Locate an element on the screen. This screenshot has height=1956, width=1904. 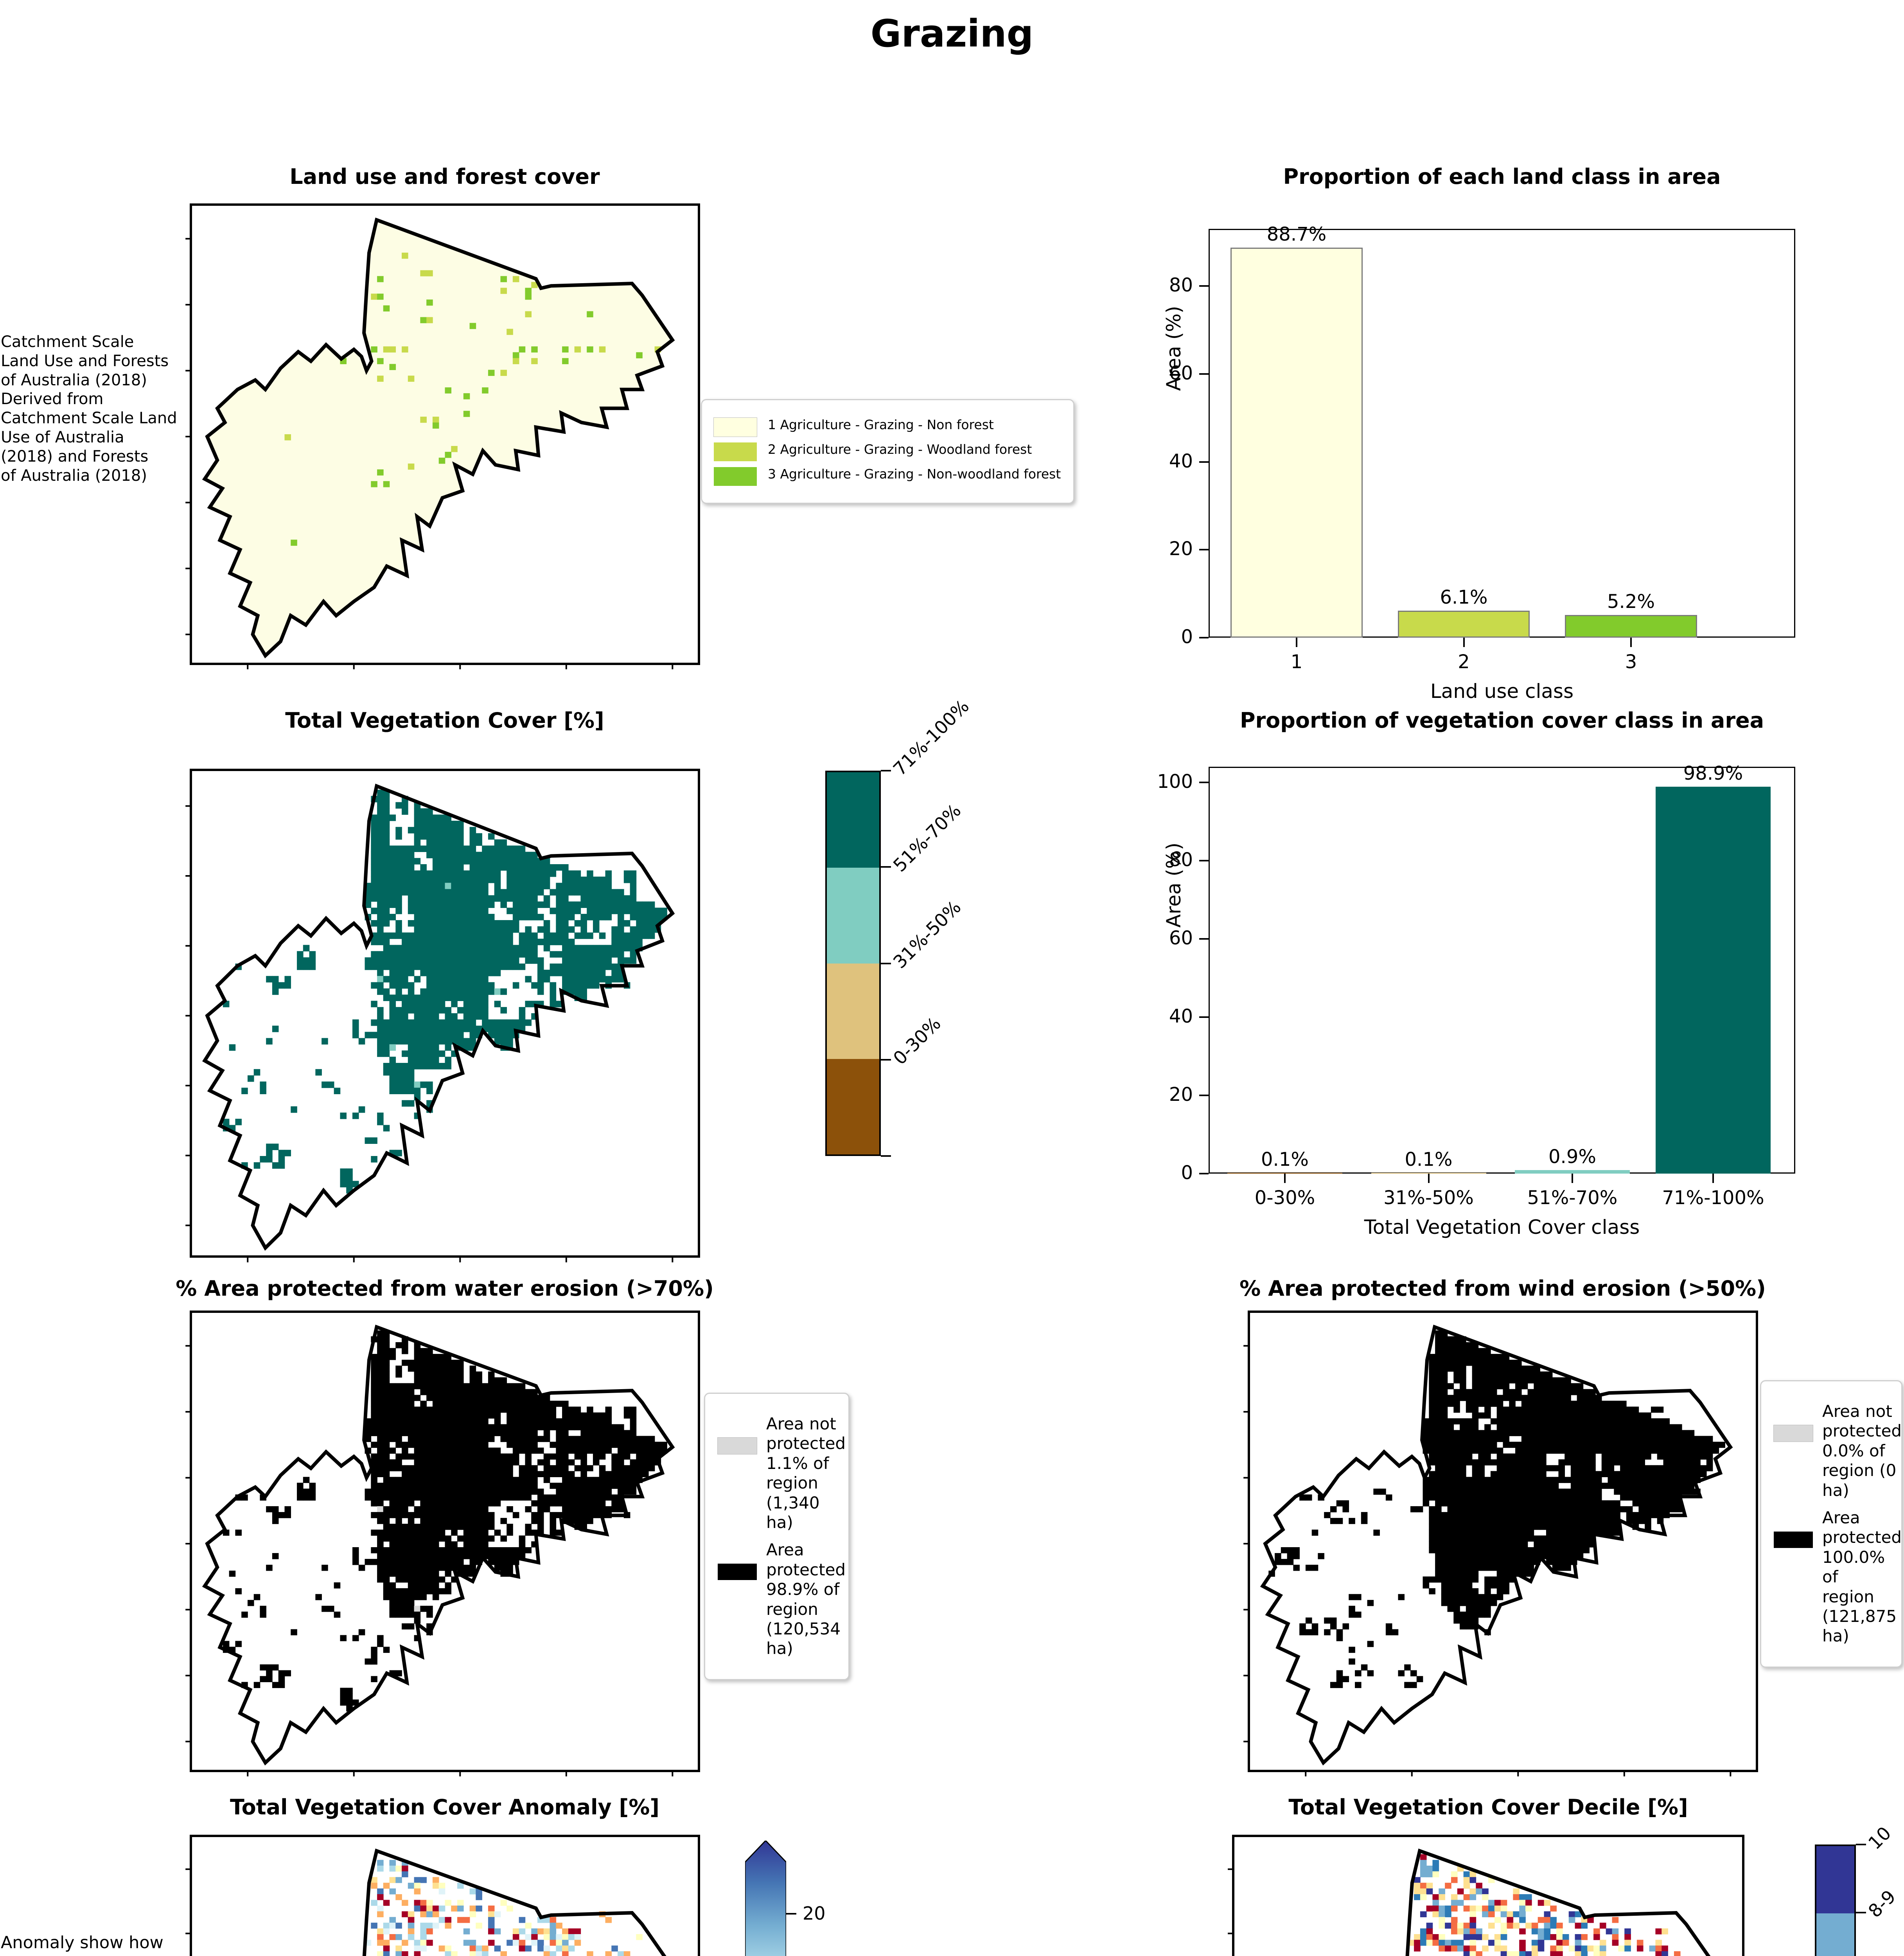
veg-class-chart-xtick-label: 51%-70% is located at coordinates (1572, 1198).